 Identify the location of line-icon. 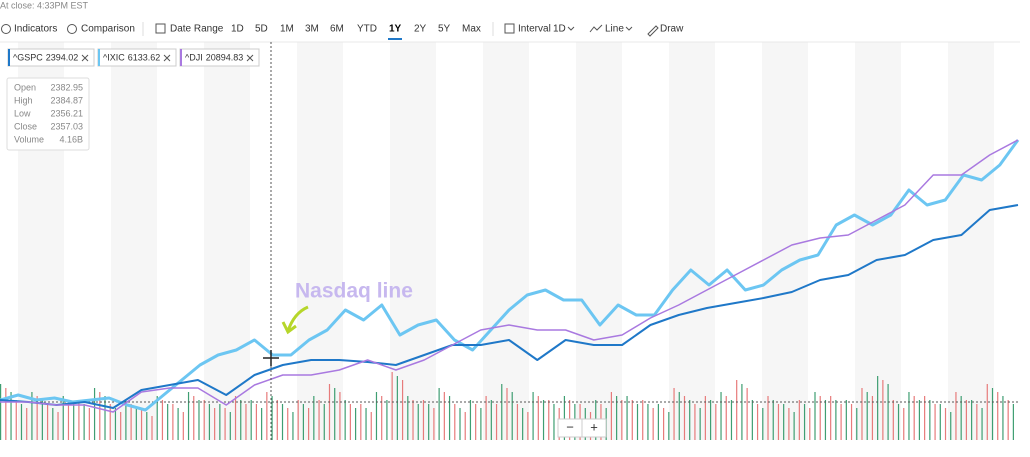
(596, 28).